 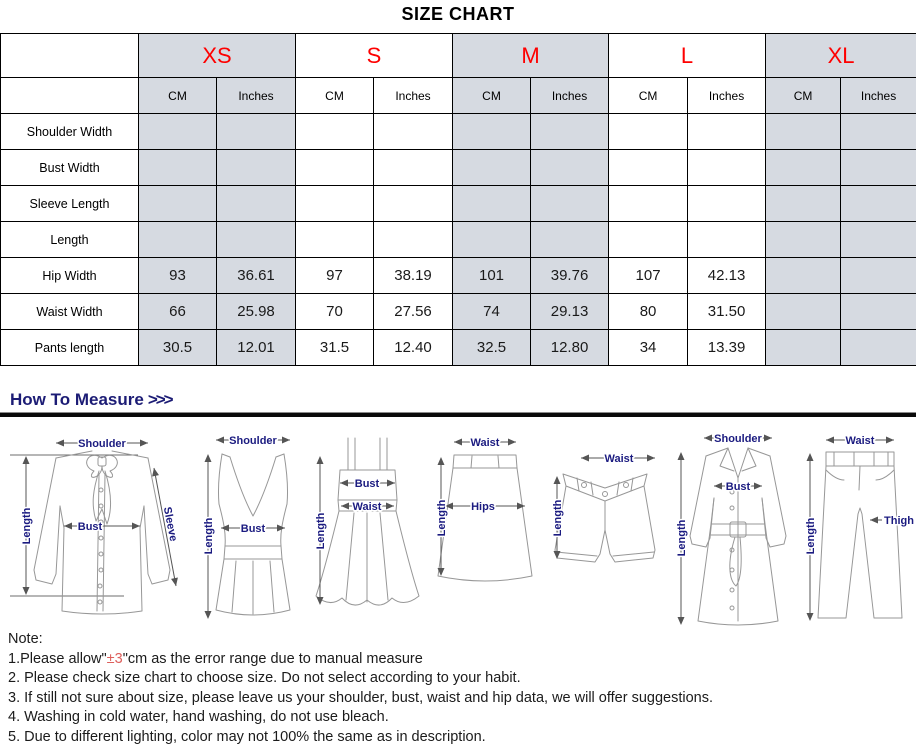 What do you see at coordinates (69, 167) in the screenshot?
I see `row-label: Bust Width` at bounding box center [69, 167].